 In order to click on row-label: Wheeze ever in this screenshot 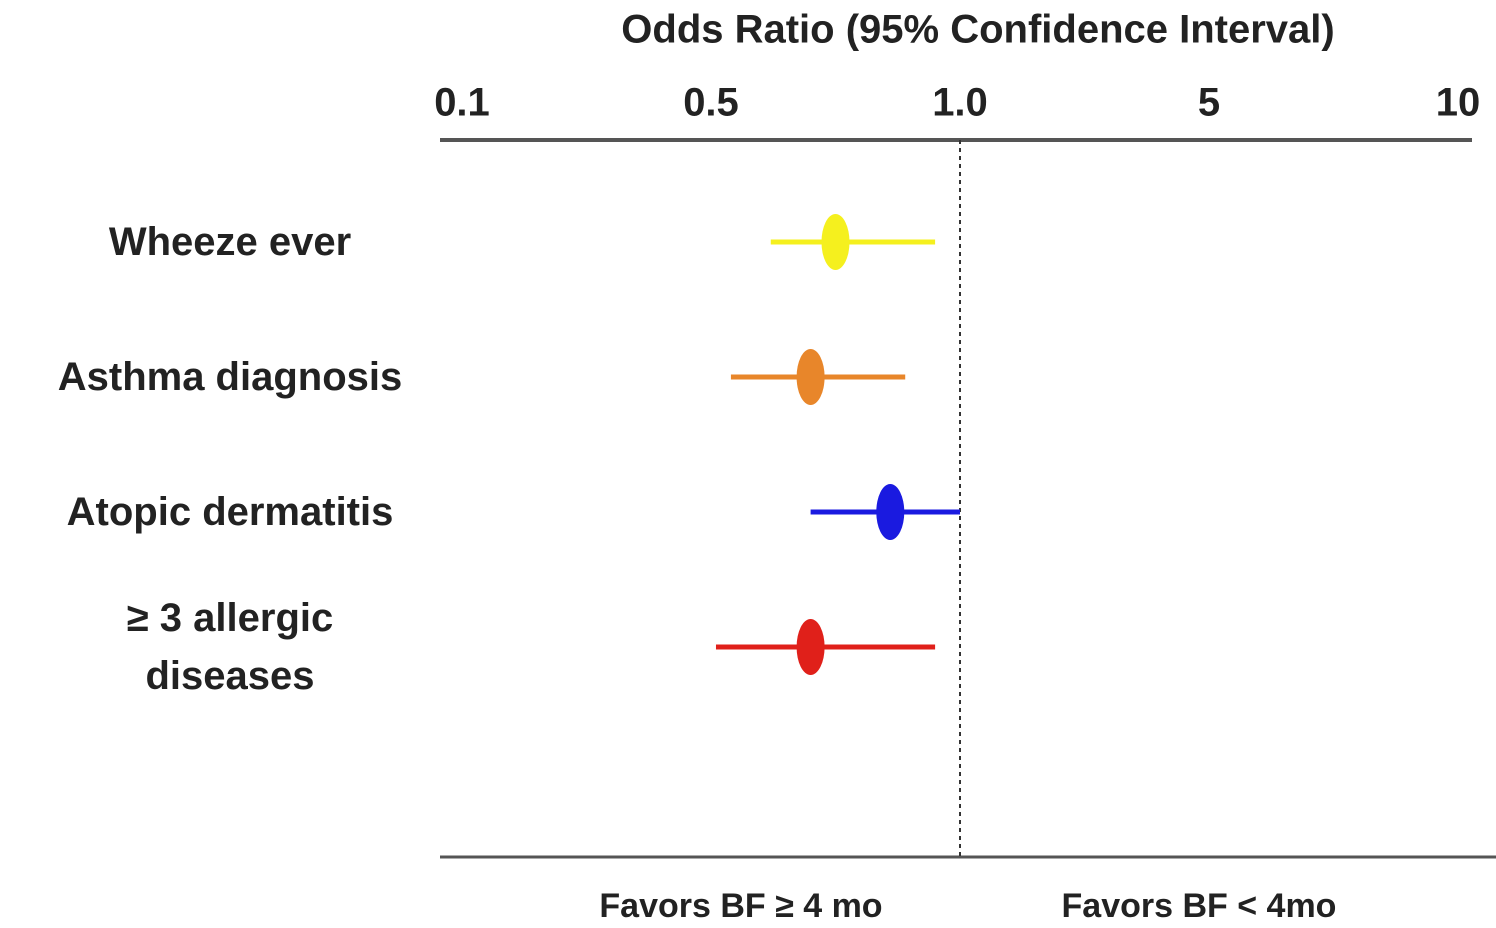, I will do `click(230, 242)`.